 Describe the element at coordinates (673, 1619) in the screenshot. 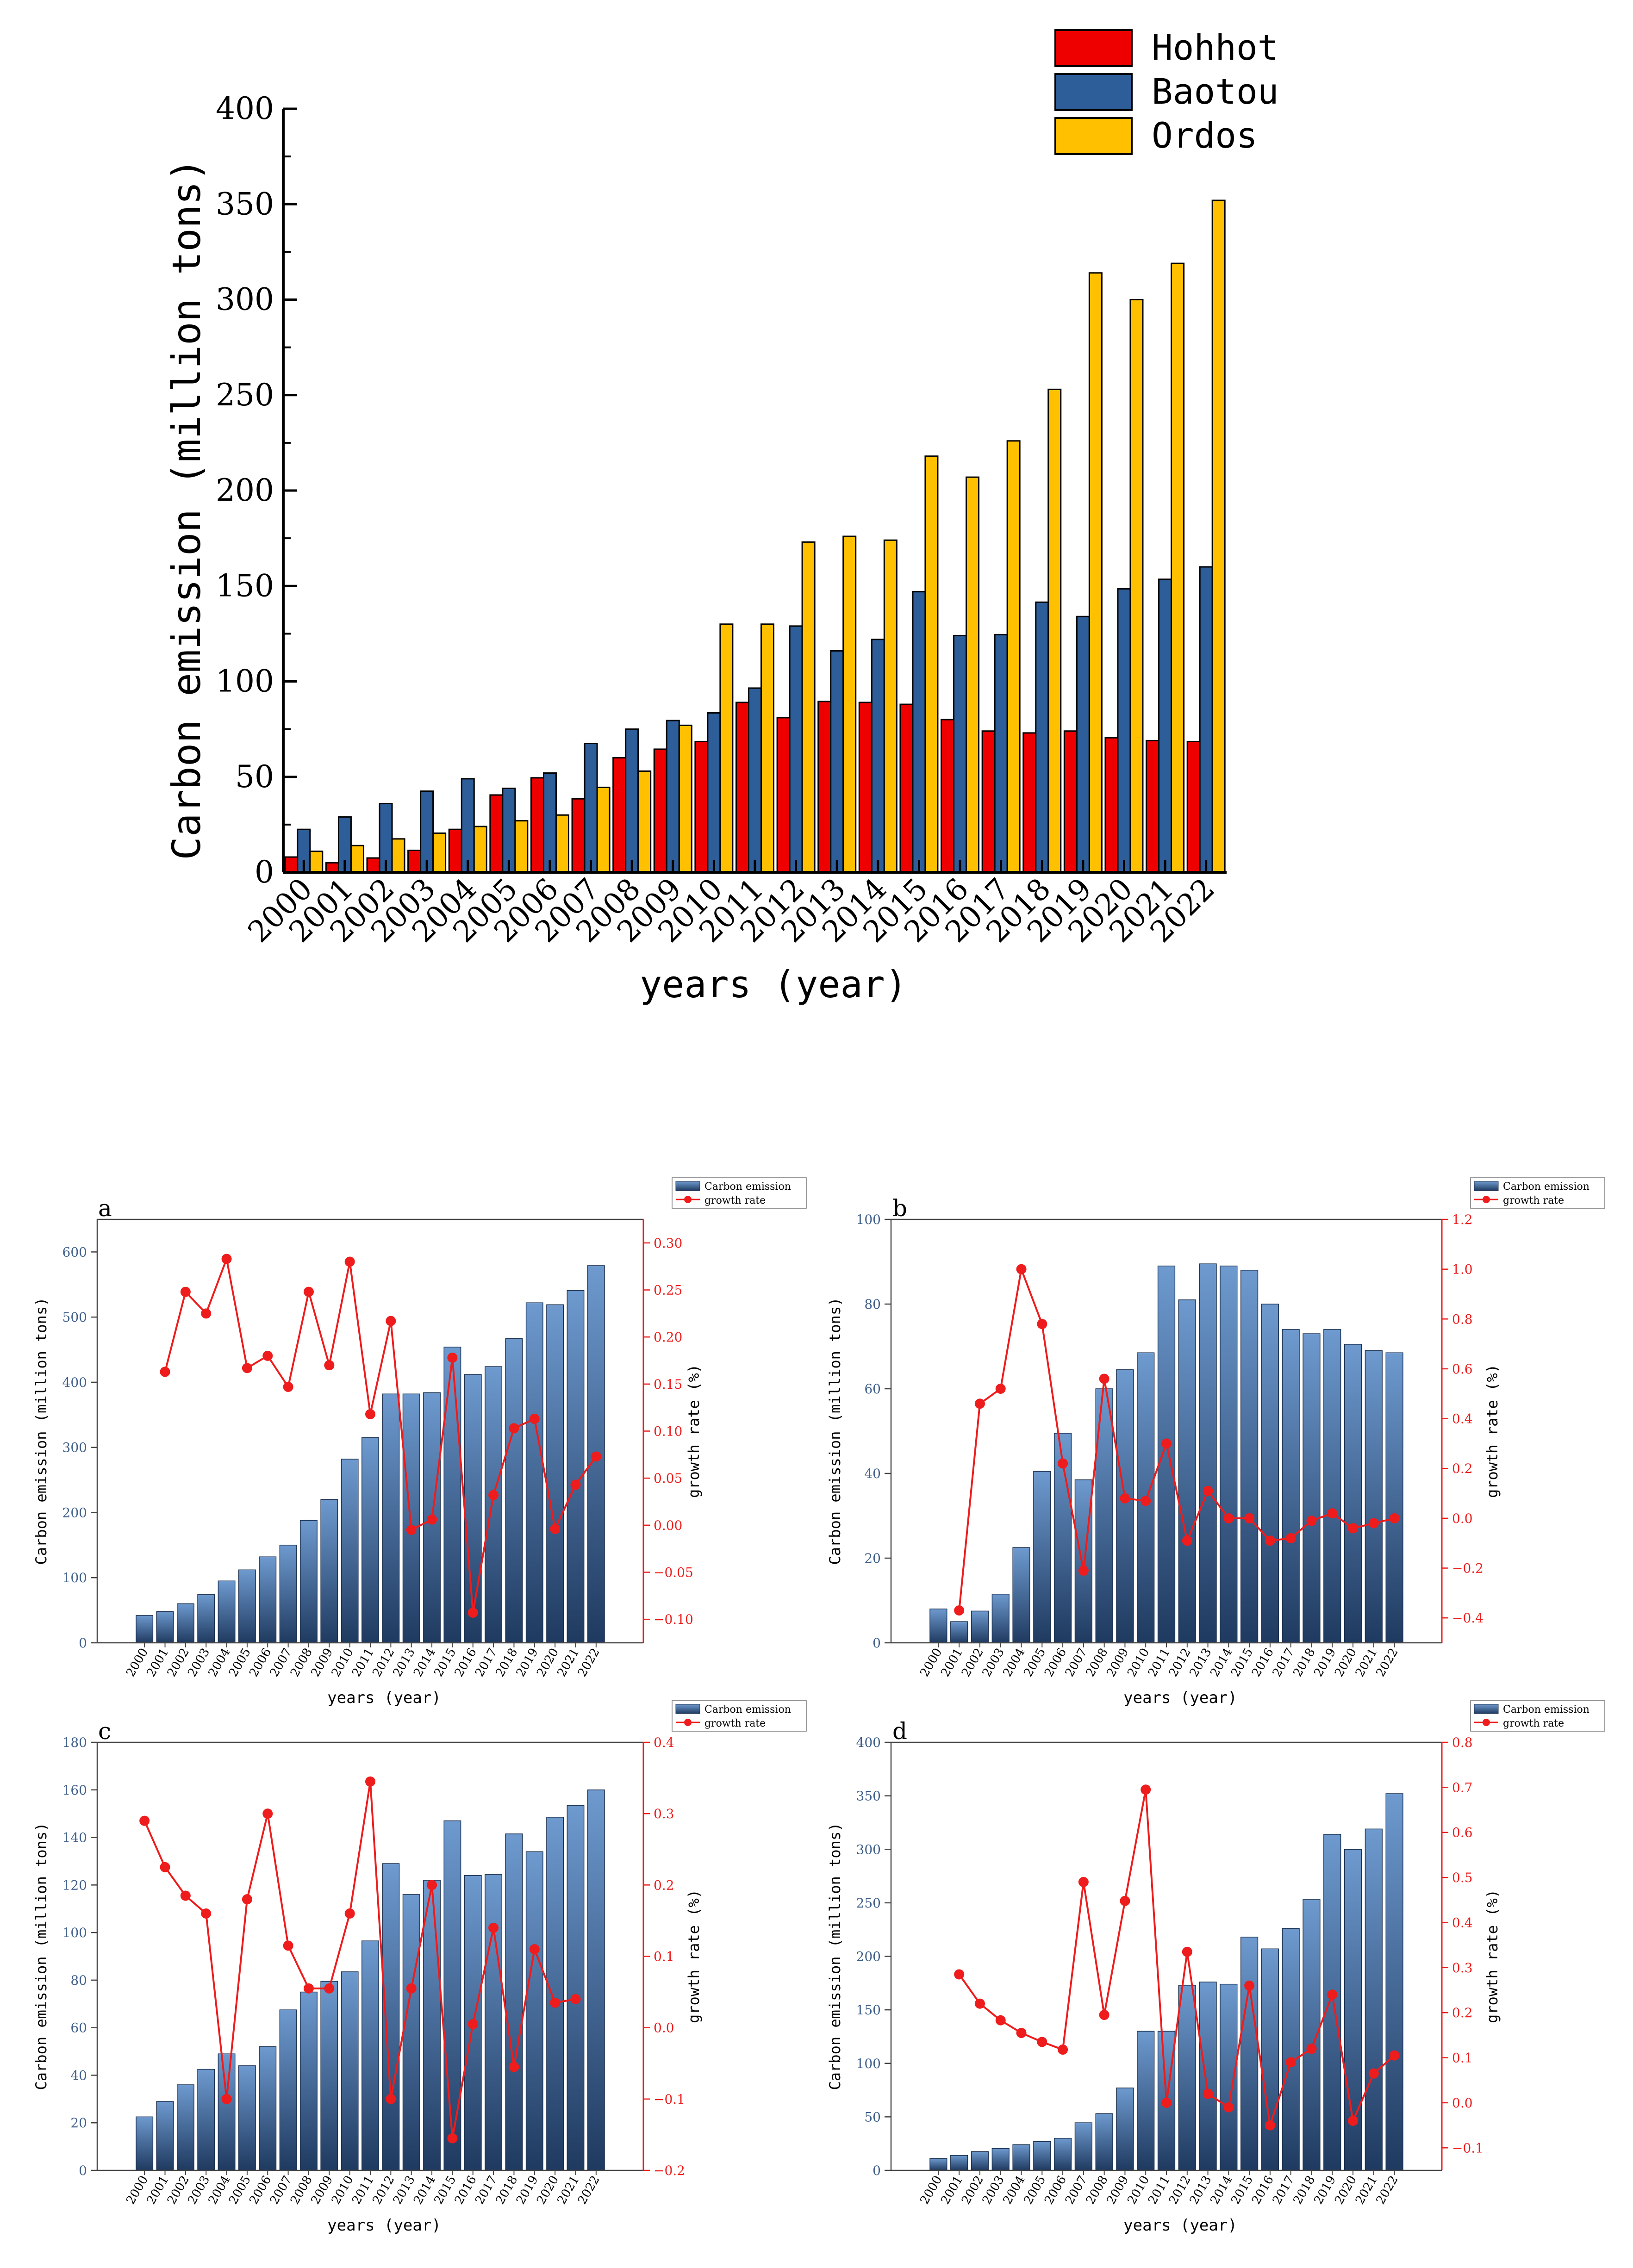

I see `y2-tick-label: −0.10` at that location.